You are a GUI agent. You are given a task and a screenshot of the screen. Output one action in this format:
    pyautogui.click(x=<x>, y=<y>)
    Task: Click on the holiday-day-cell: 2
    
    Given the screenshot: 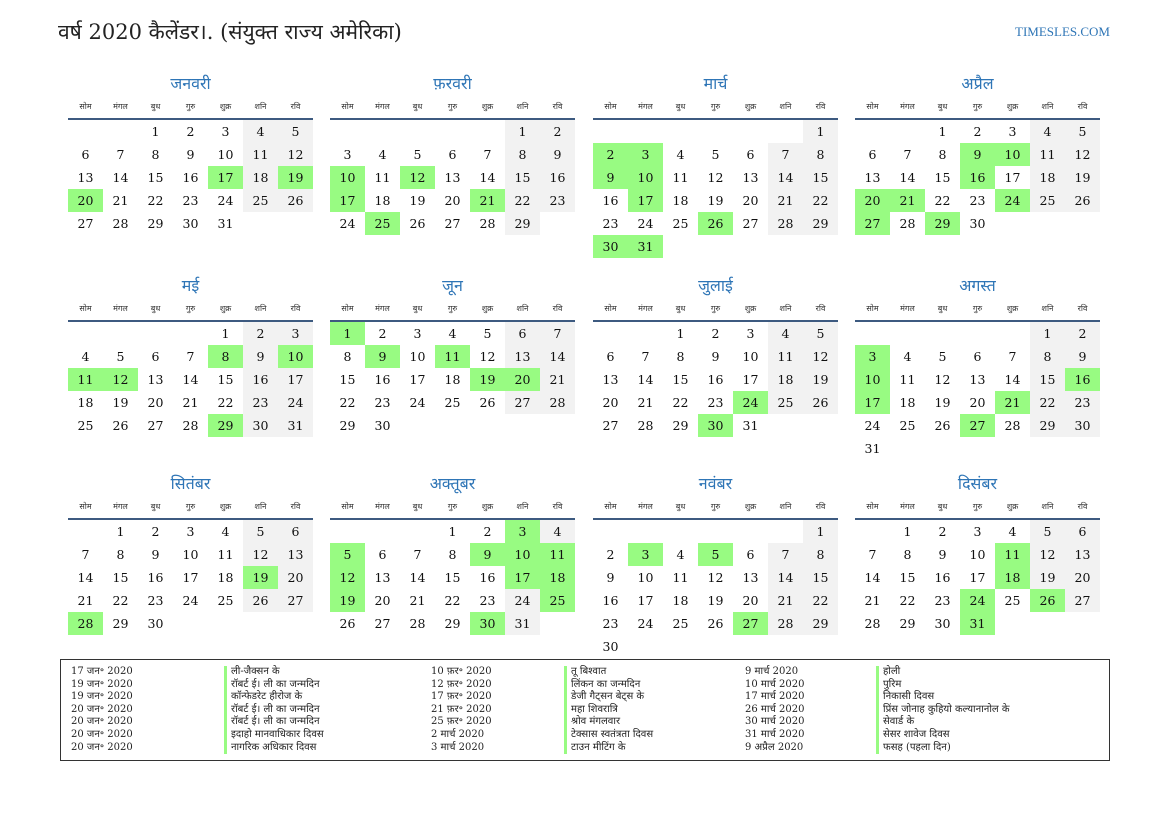 What is the action you would take?
    pyautogui.click(x=610, y=154)
    